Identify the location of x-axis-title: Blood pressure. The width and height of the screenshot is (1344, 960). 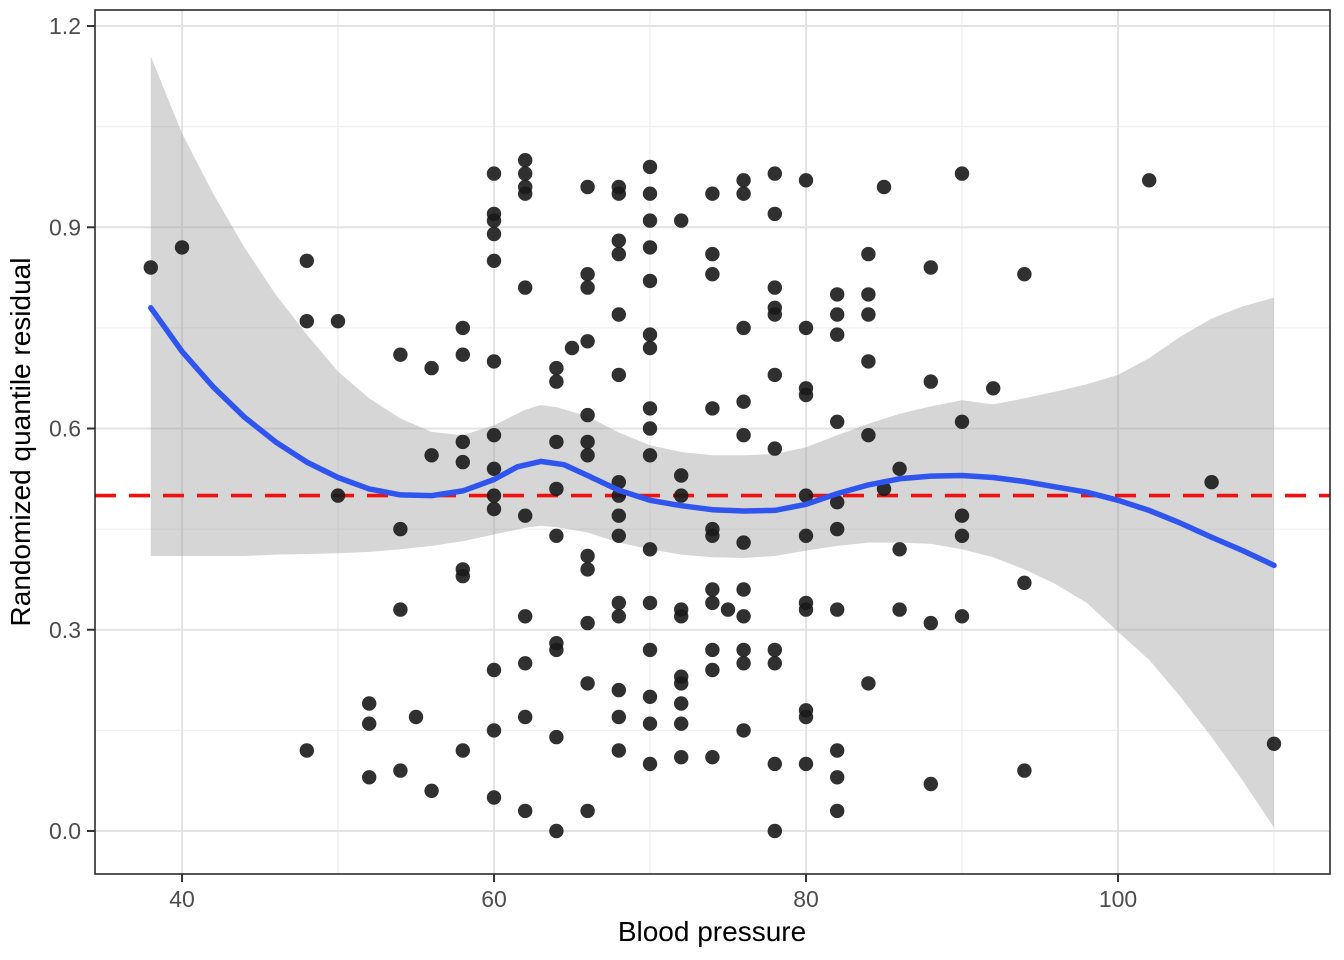
(712, 931).